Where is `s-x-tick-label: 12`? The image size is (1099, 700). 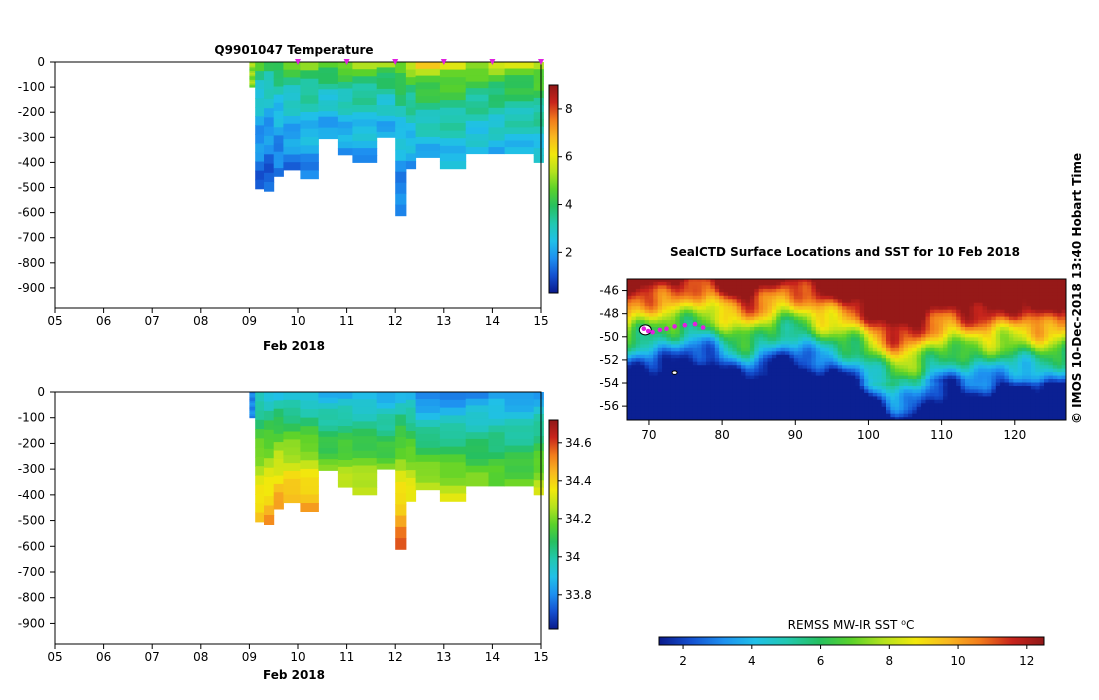
s-x-tick-label: 12 is located at coordinates (395, 657).